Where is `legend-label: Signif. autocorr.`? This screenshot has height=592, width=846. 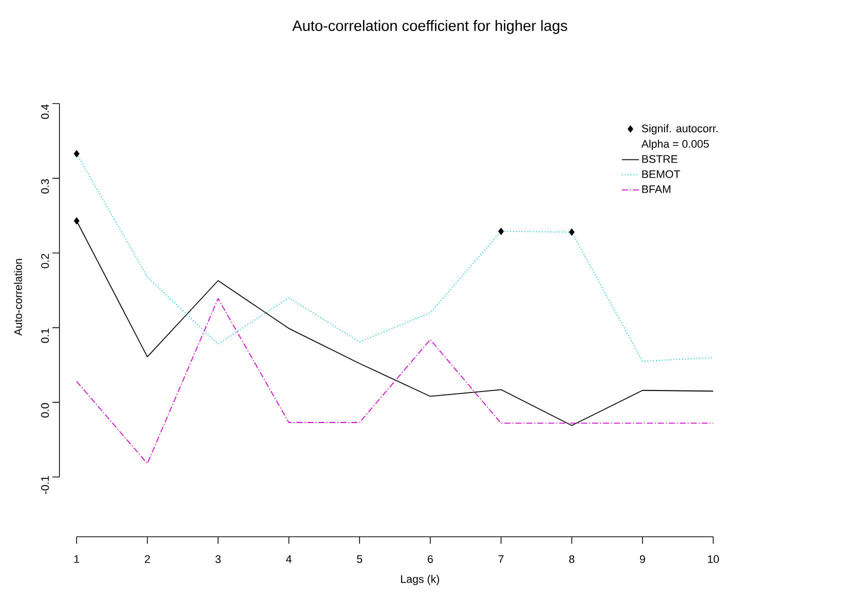
legend-label: Signif. autocorr. is located at coordinates (680, 129).